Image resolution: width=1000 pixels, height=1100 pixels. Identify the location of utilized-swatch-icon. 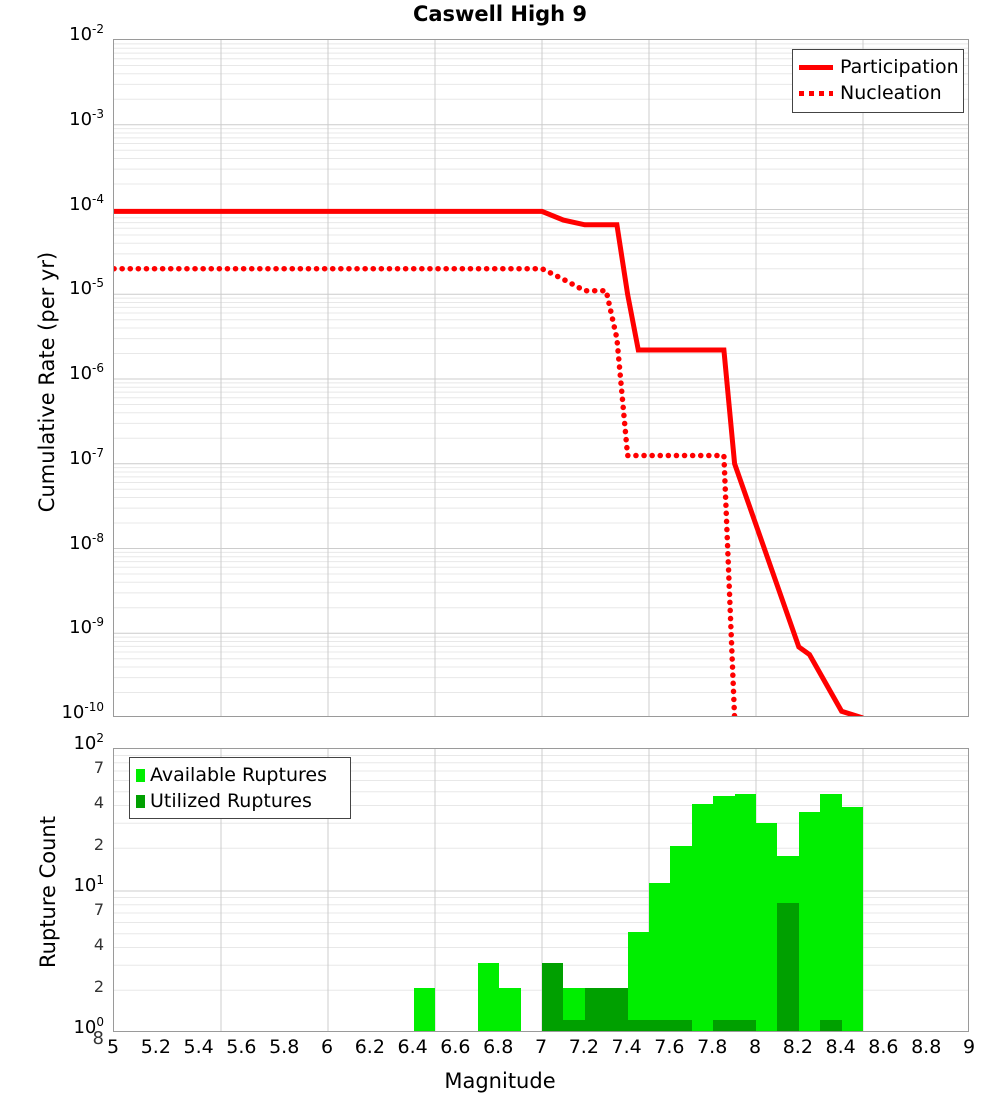
(140, 801).